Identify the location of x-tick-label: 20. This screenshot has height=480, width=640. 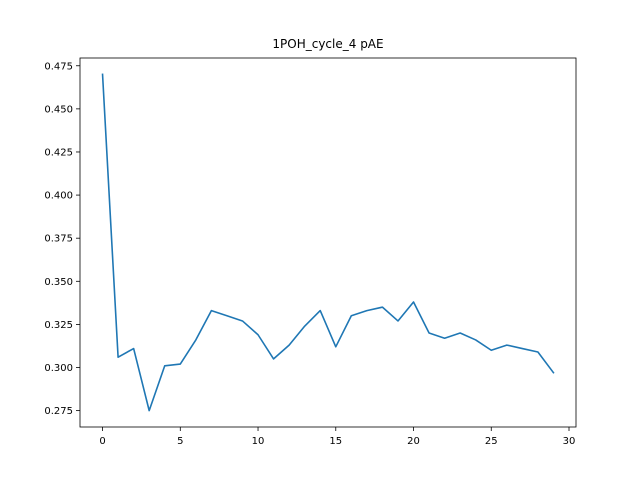
(413, 441).